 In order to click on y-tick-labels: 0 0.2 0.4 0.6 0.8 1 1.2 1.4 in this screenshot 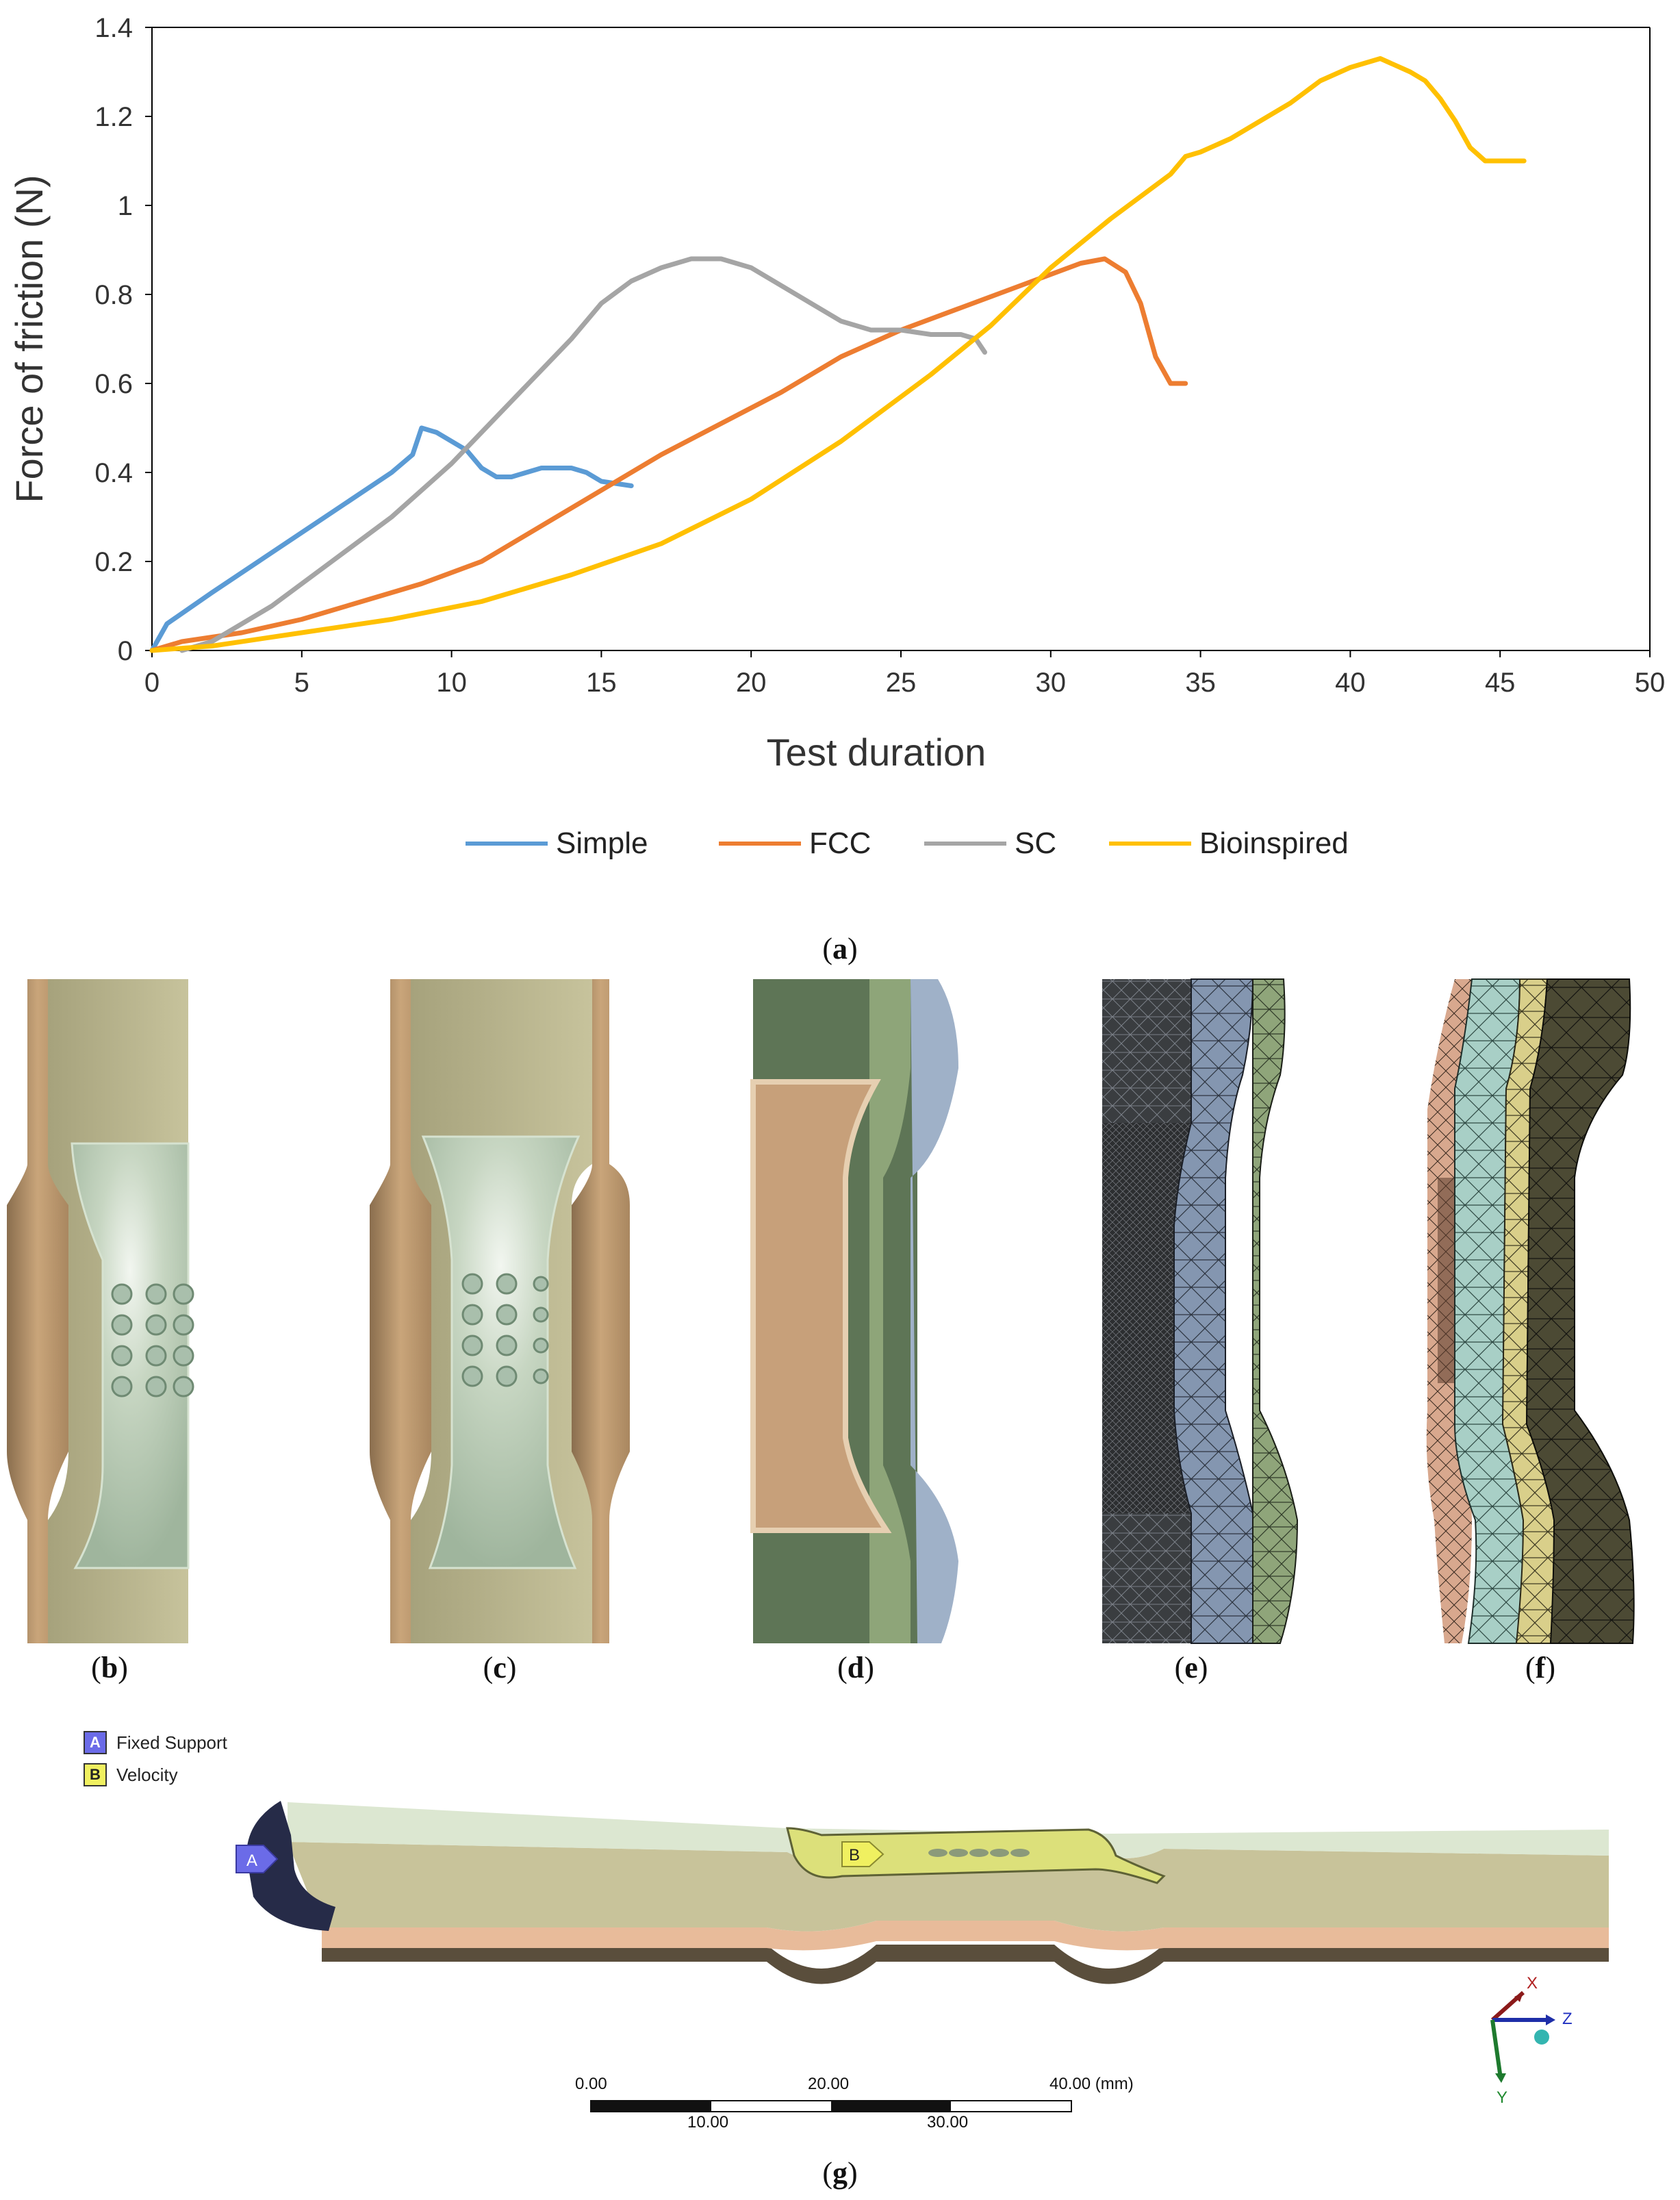, I will do `click(123, 339)`.